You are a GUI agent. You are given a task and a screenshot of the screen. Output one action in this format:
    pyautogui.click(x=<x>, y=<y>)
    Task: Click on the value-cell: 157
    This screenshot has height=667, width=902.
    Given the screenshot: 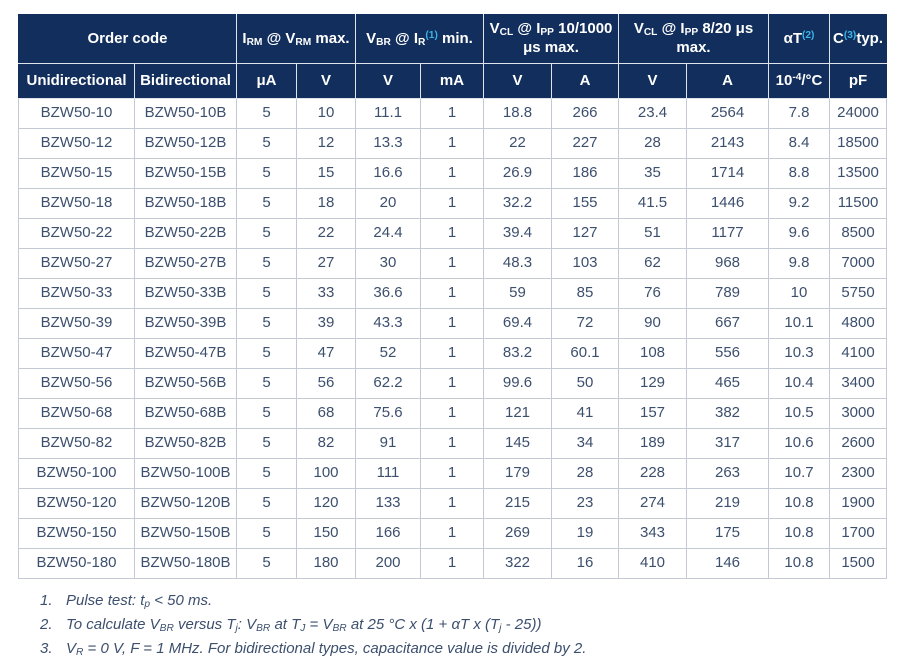 What is the action you would take?
    pyautogui.click(x=653, y=413)
    